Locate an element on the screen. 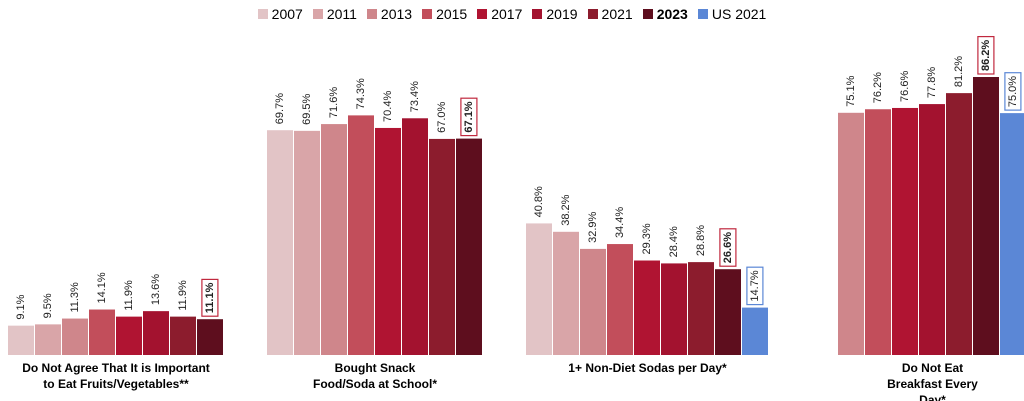  value-label-group: 69.7% is located at coordinates (280, 108).